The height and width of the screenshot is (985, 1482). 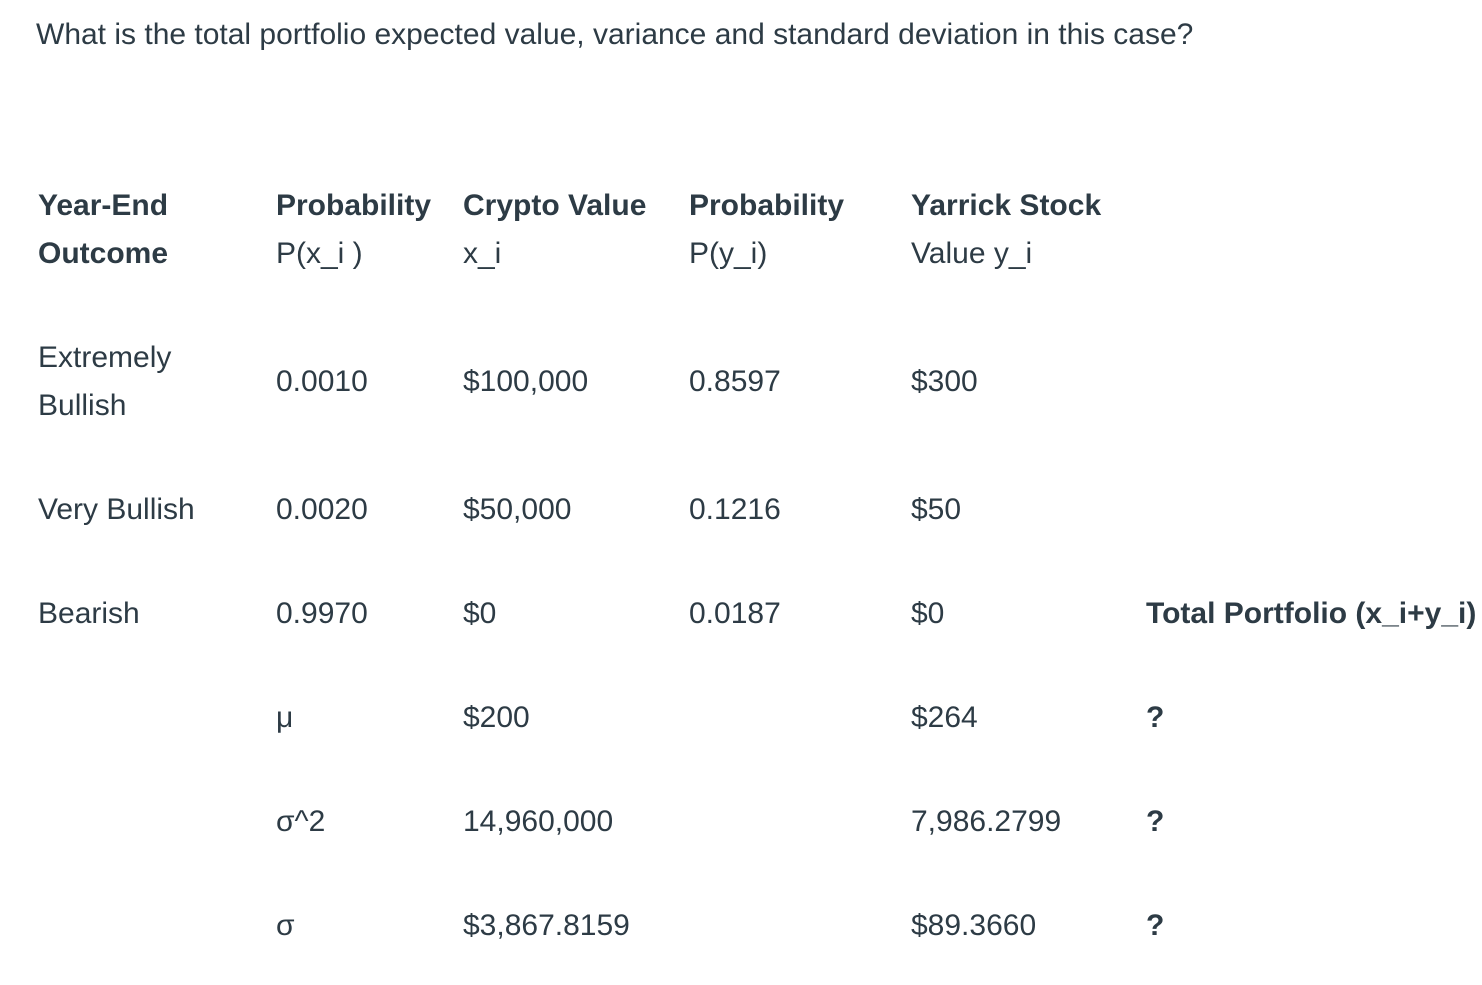 I want to click on header-yarrick-line1: Yarrick Stock, so click(x=1006, y=205).